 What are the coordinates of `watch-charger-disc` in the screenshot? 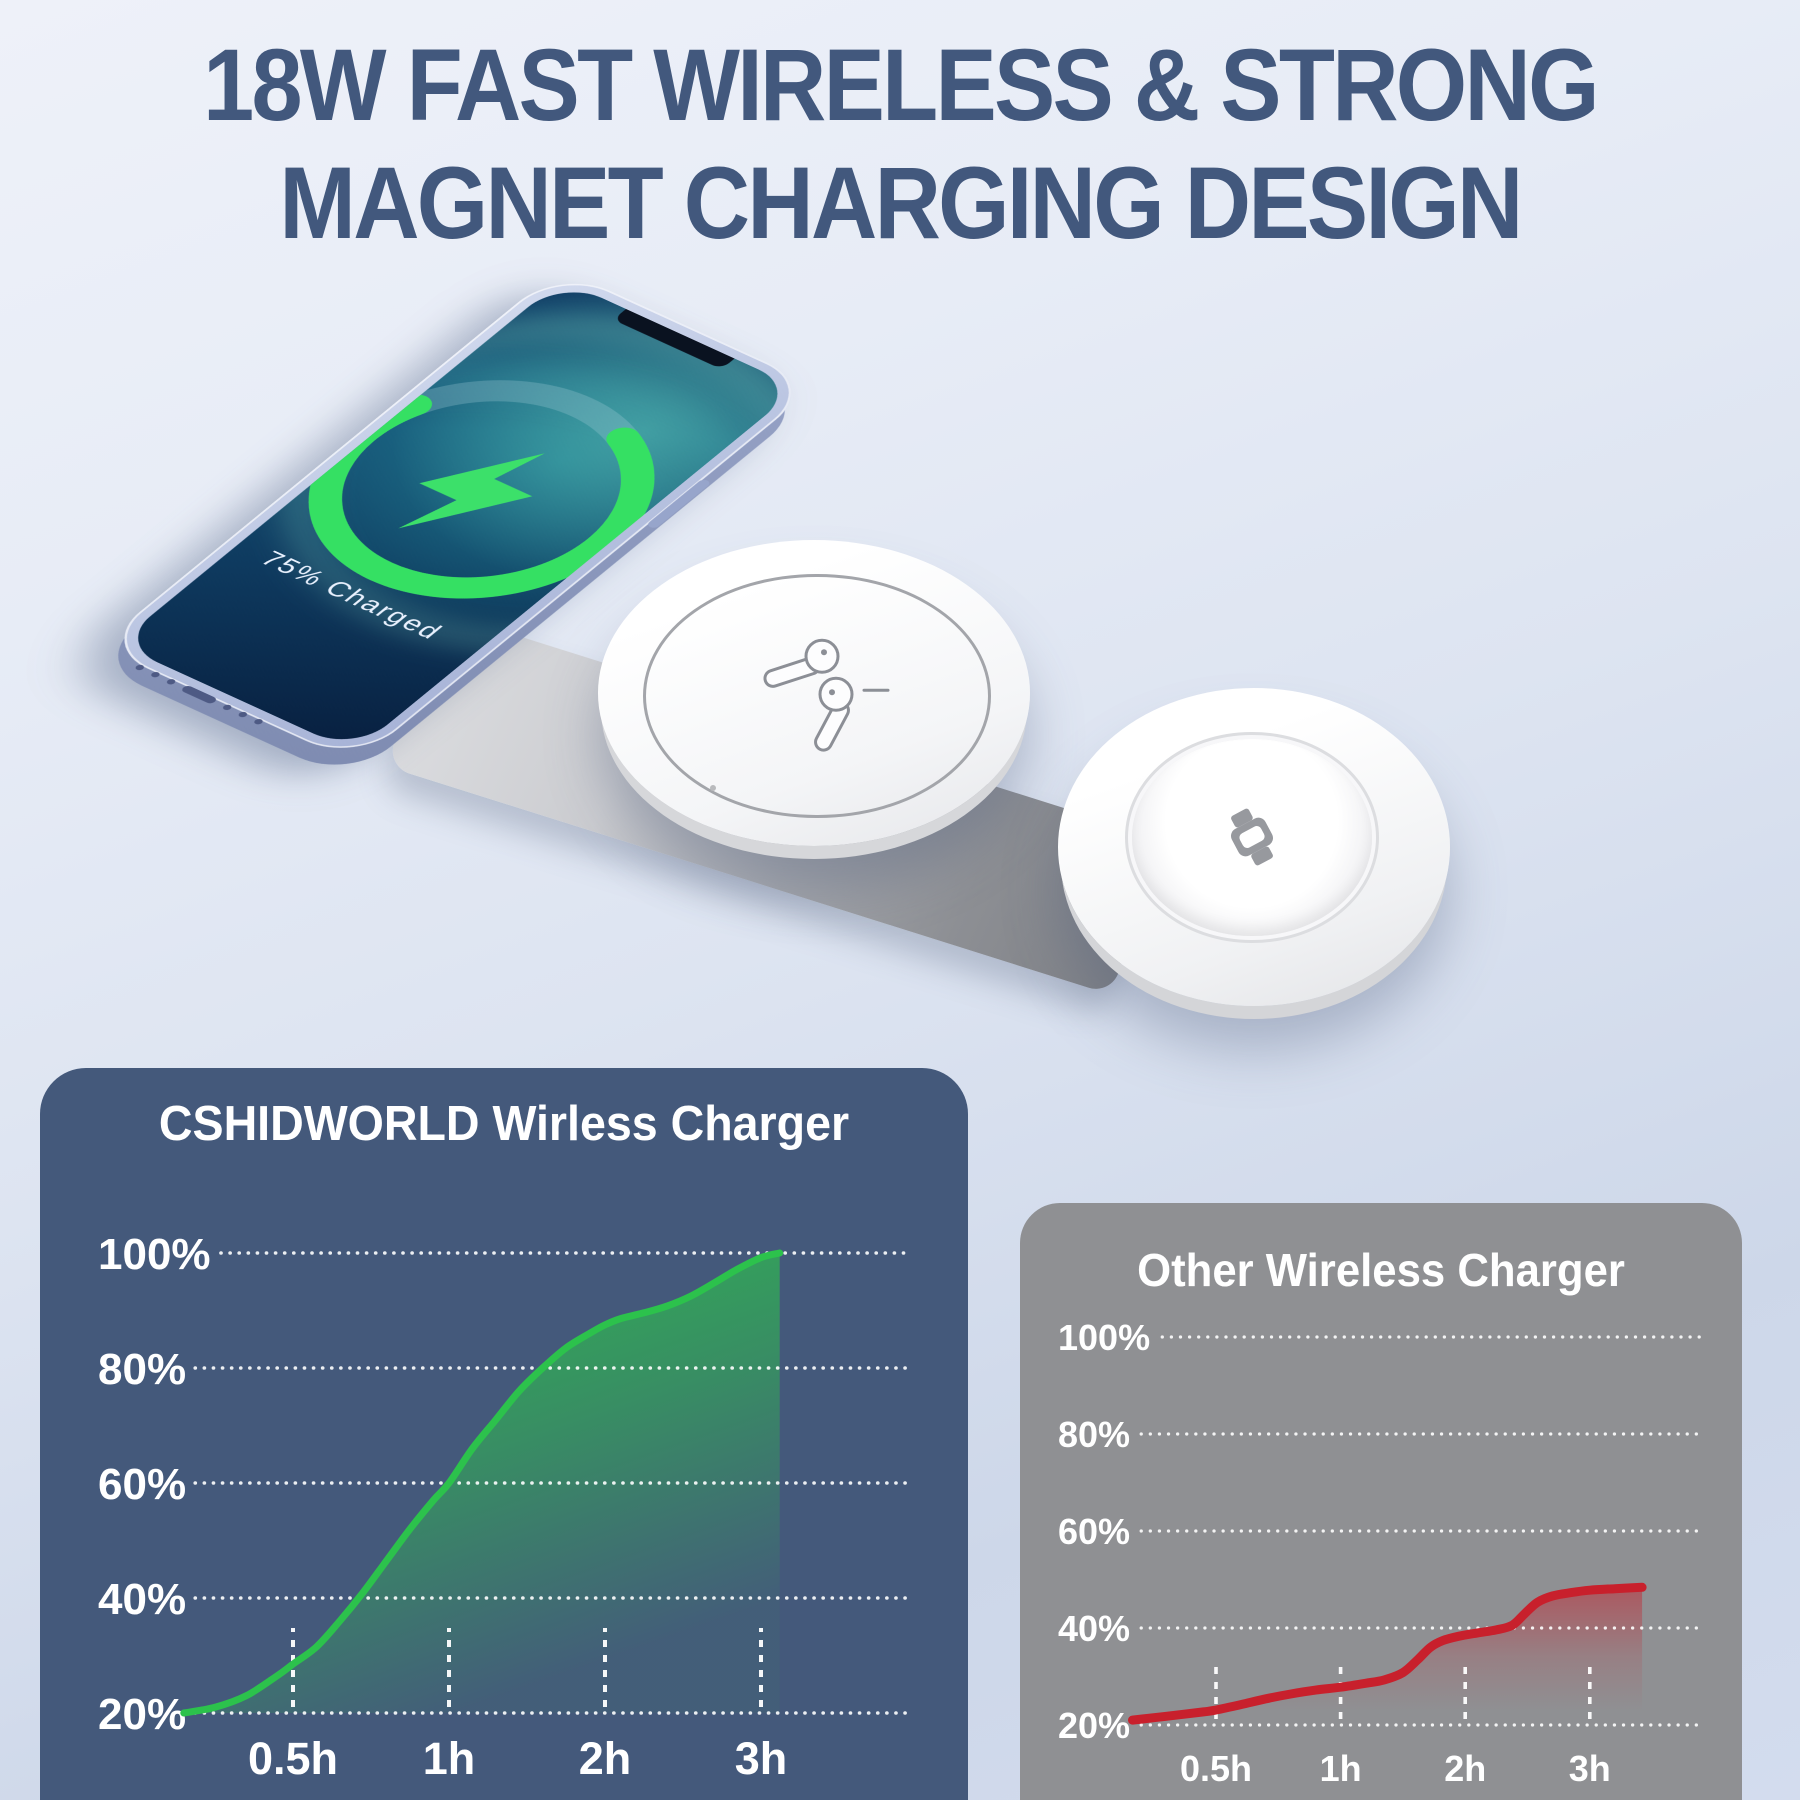 It's located at (1252, 837).